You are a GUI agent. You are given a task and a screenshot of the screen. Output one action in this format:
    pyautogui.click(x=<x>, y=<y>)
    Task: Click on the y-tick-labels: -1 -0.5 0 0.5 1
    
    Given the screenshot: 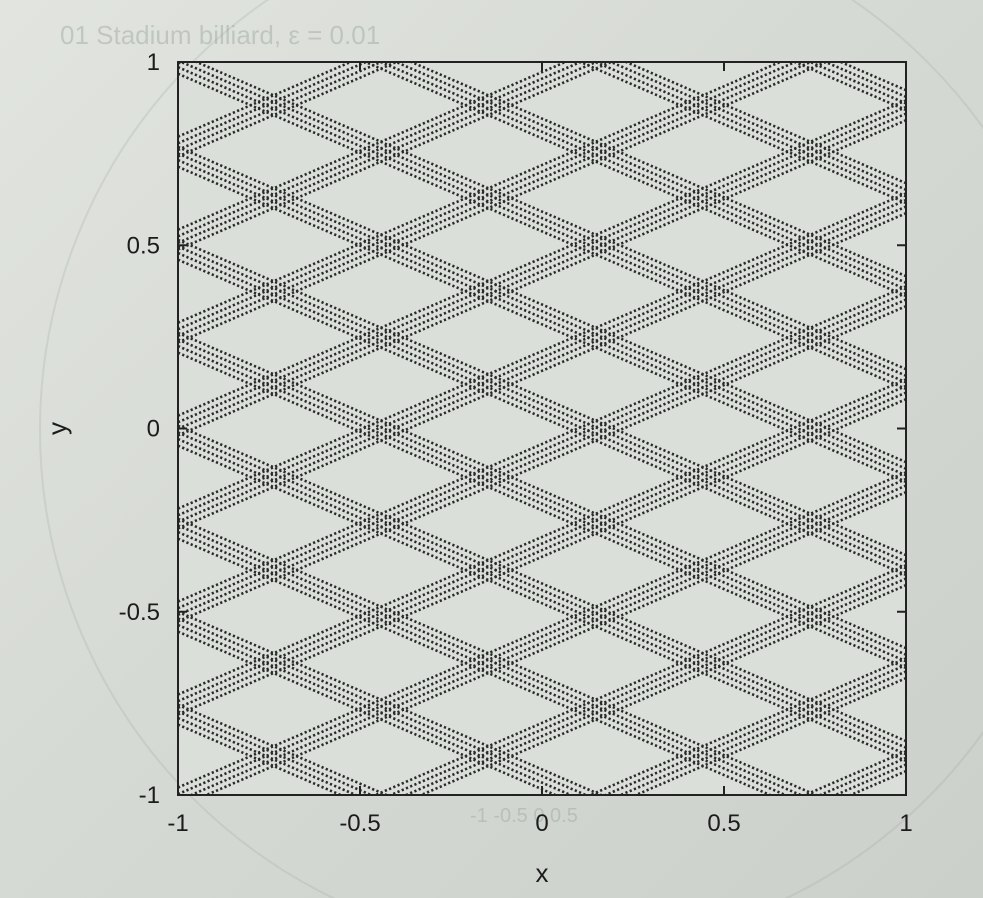 What is the action you would take?
    pyautogui.click(x=139, y=429)
    